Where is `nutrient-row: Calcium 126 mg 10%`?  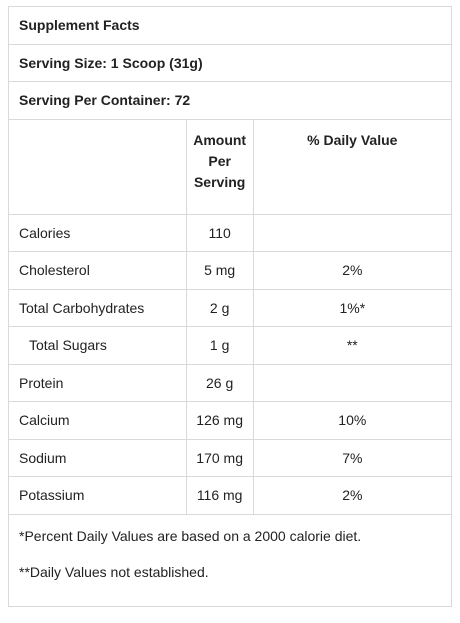 nutrient-row: Calcium 126 mg 10% is located at coordinates (230, 420).